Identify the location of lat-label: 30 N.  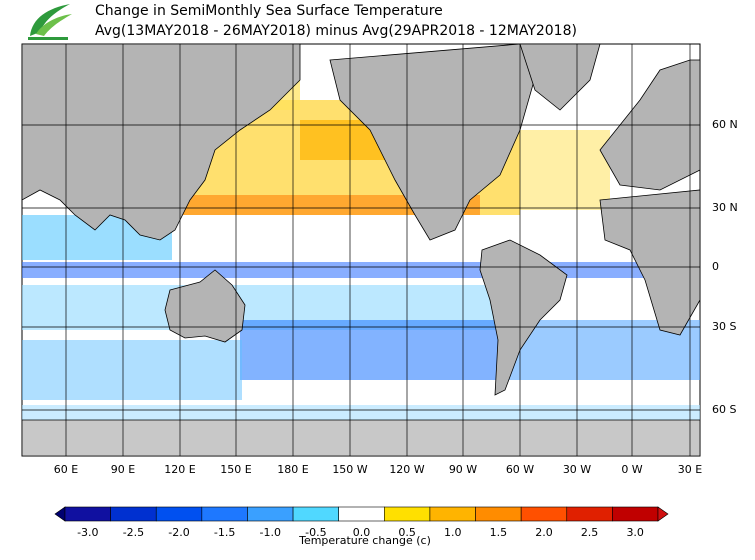
(725, 207).